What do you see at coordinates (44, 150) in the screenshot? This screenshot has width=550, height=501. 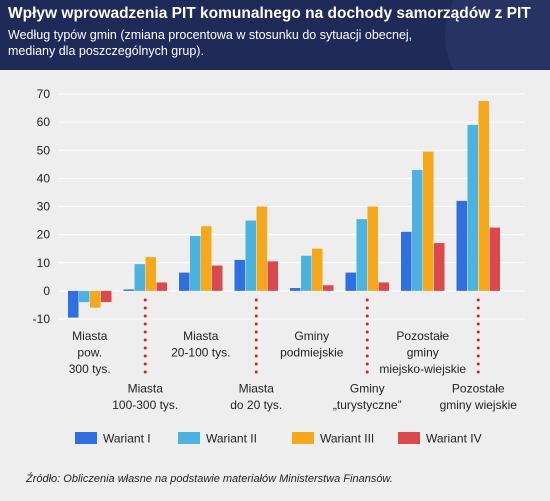 I see `y-tick-label: 50` at bounding box center [44, 150].